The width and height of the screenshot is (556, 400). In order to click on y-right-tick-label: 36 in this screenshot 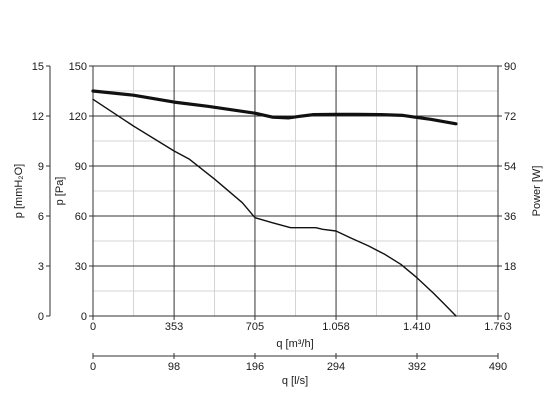, I will do `click(510, 217)`.